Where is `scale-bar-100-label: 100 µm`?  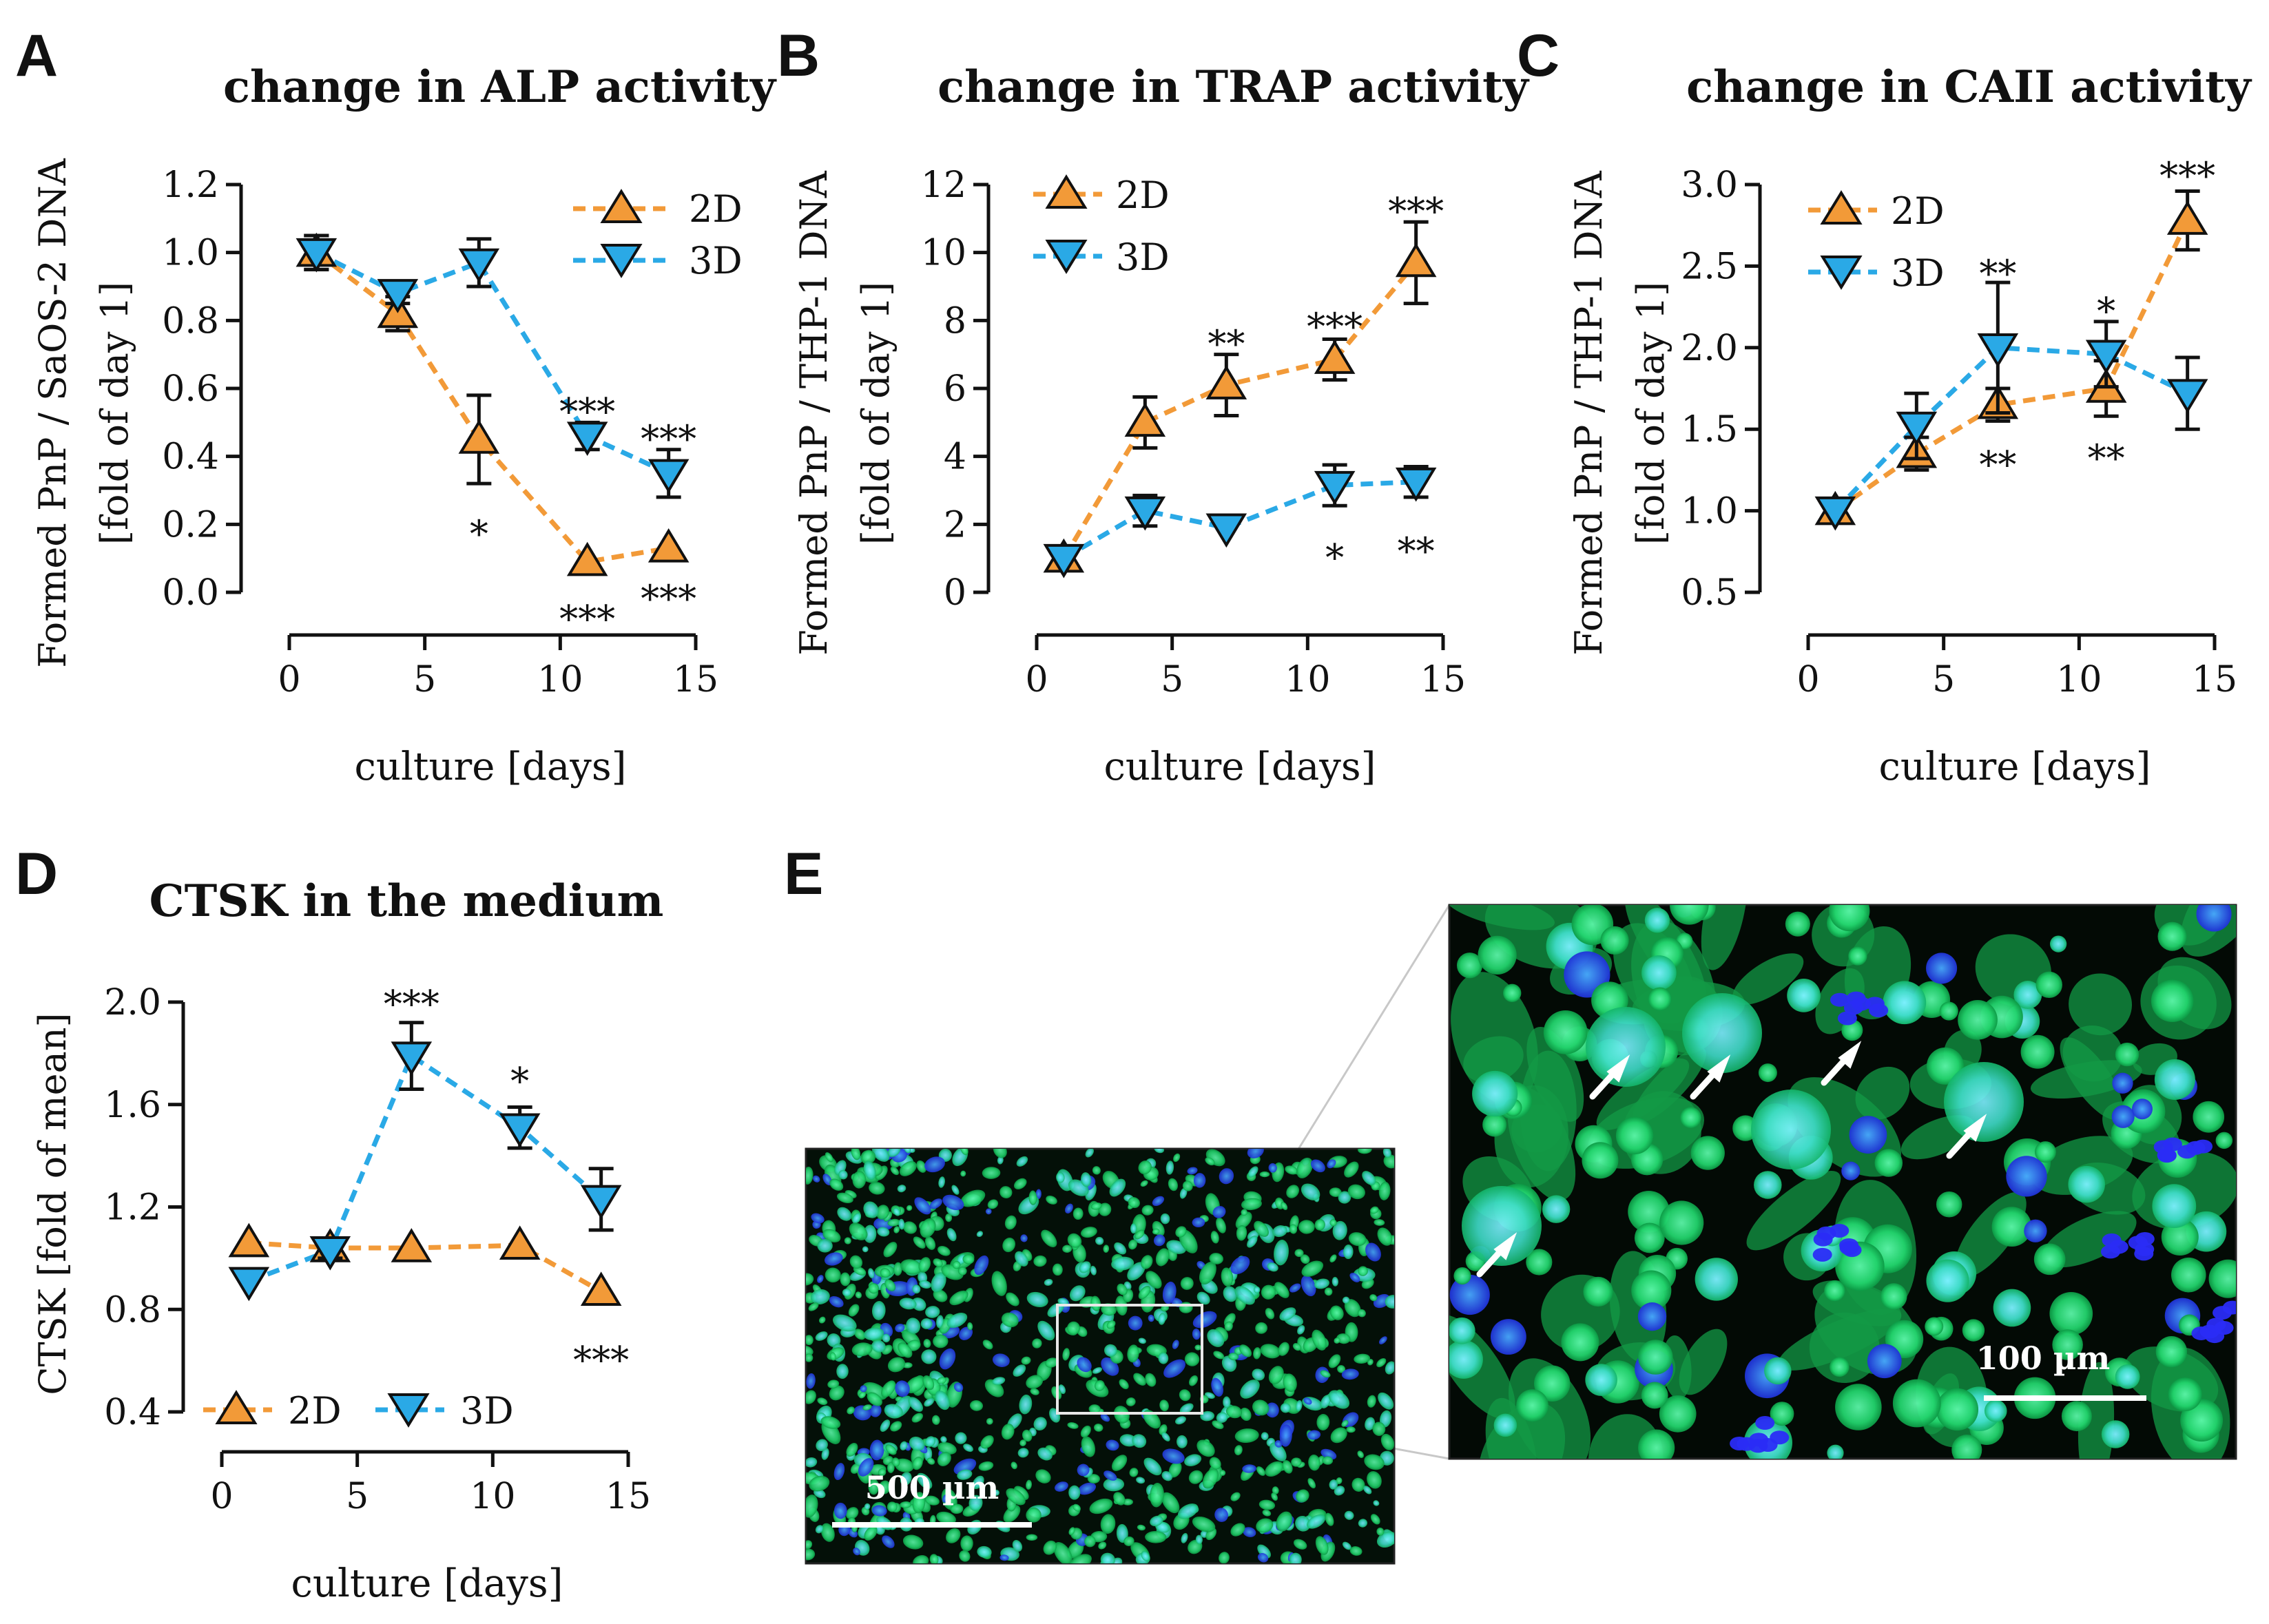
scale-bar-100-label: 100 µm is located at coordinates (2043, 1358).